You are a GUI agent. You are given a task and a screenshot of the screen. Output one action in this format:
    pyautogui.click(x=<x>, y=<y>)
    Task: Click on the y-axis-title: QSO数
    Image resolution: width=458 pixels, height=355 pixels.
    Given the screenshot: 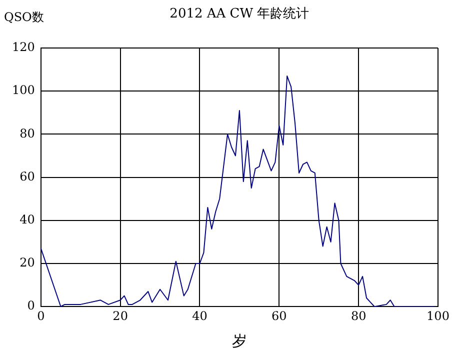 What is the action you would take?
    pyautogui.click(x=24, y=17)
    